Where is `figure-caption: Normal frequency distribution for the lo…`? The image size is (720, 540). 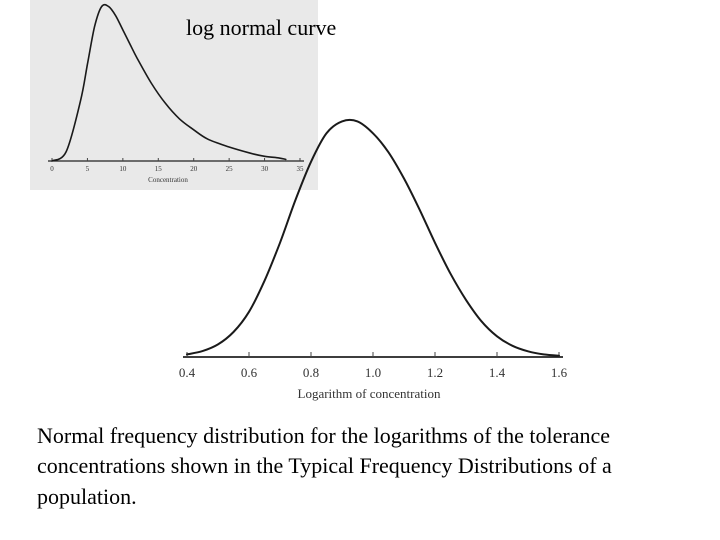 figure-caption: Normal frequency distribution for the lo… is located at coordinates (324, 466).